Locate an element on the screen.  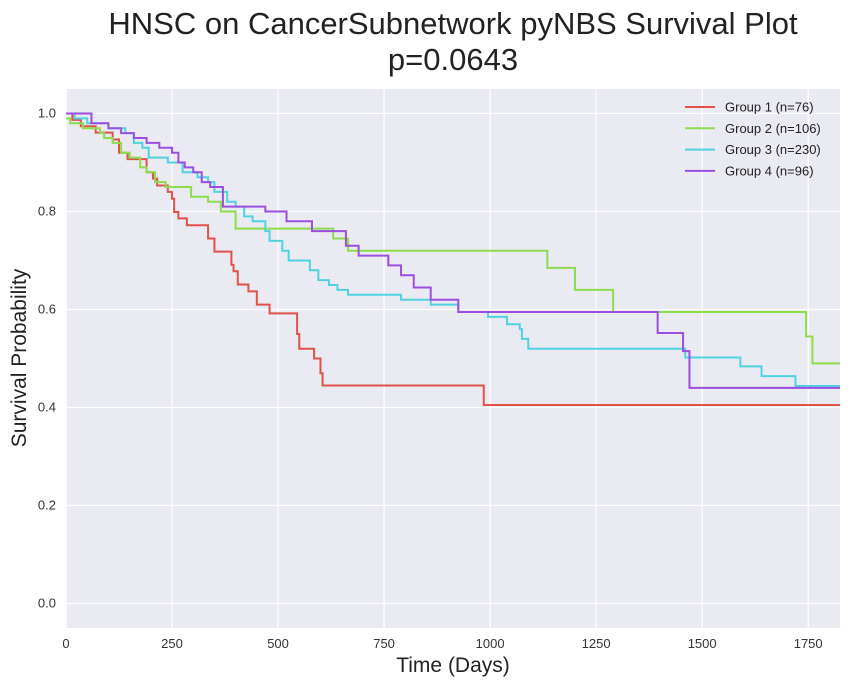
x-tick-label: 750 is located at coordinates (384, 643).